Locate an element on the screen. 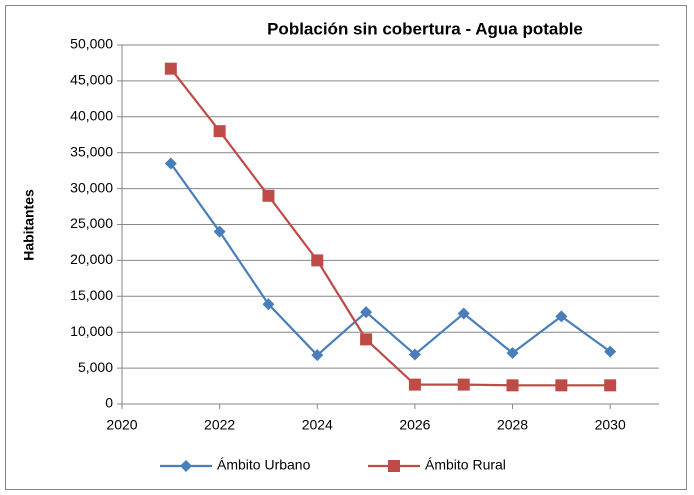 Image resolution: width=694 pixels, height=495 pixels. y-tick-label: 10,000 is located at coordinates (91, 331).